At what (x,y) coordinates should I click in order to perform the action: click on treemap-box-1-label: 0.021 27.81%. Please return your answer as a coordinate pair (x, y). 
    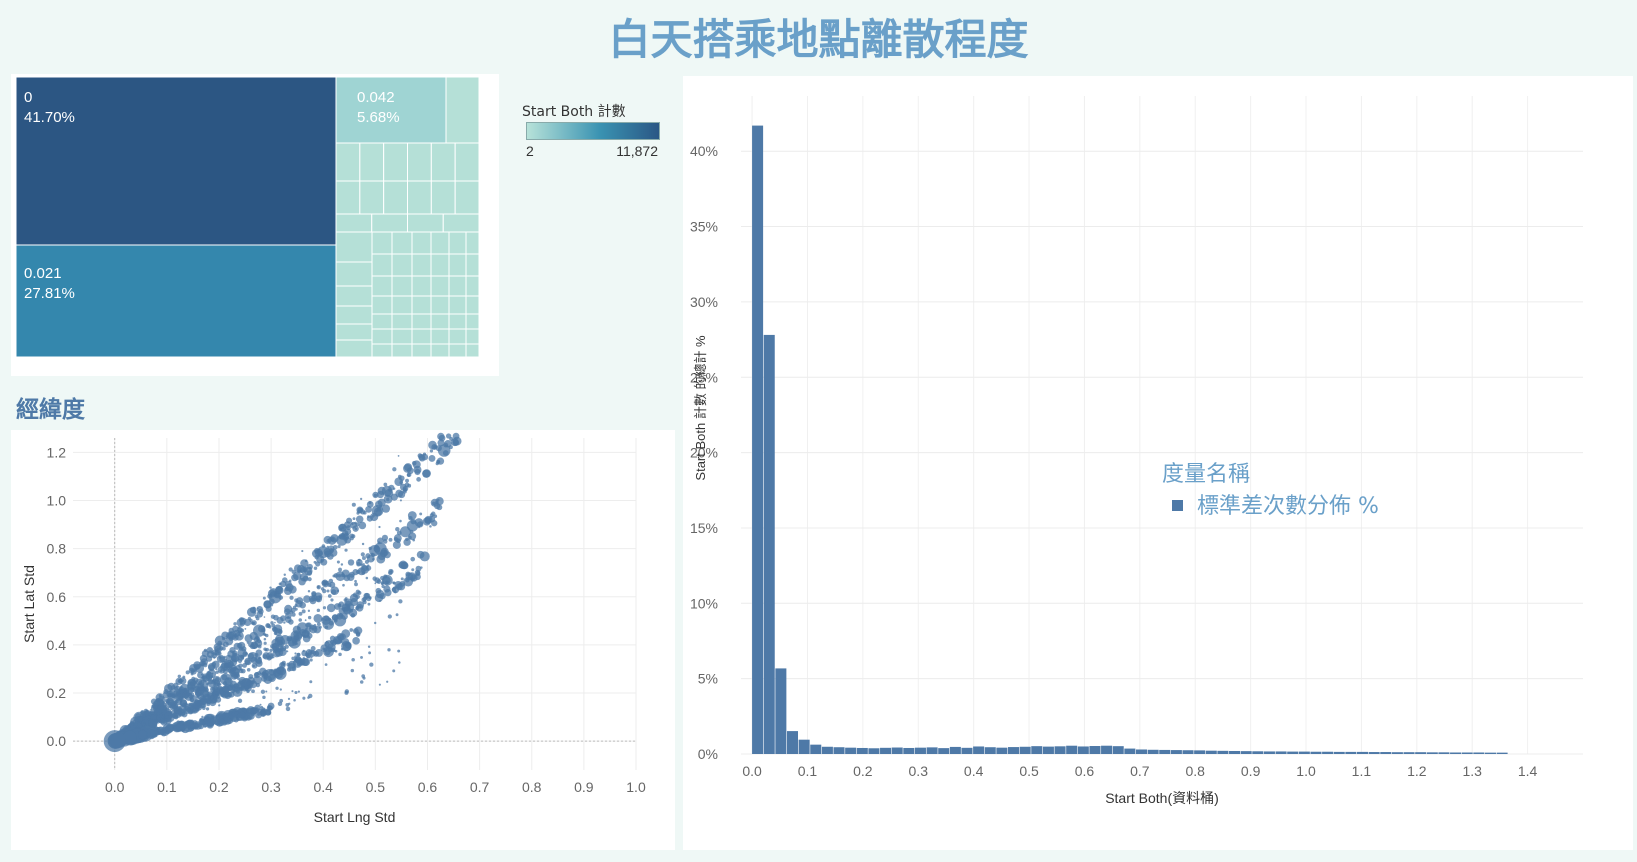
    Looking at the image, I should click on (49, 284).